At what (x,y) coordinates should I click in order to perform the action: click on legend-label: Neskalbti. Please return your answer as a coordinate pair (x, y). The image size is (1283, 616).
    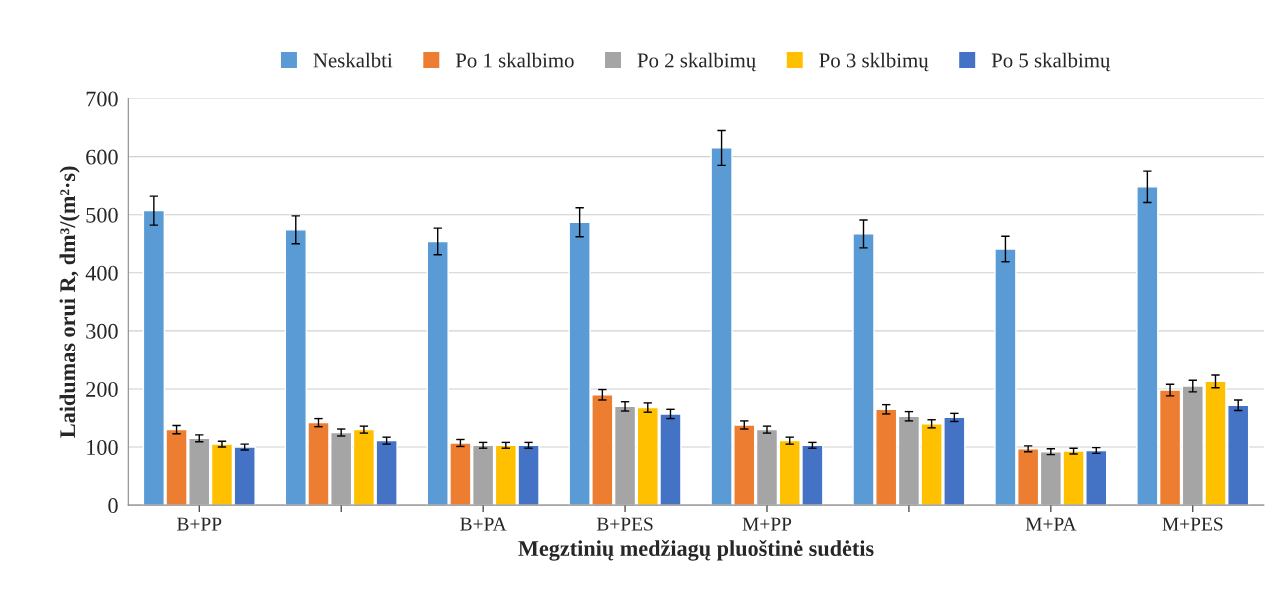
    Looking at the image, I should click on (353, 60).